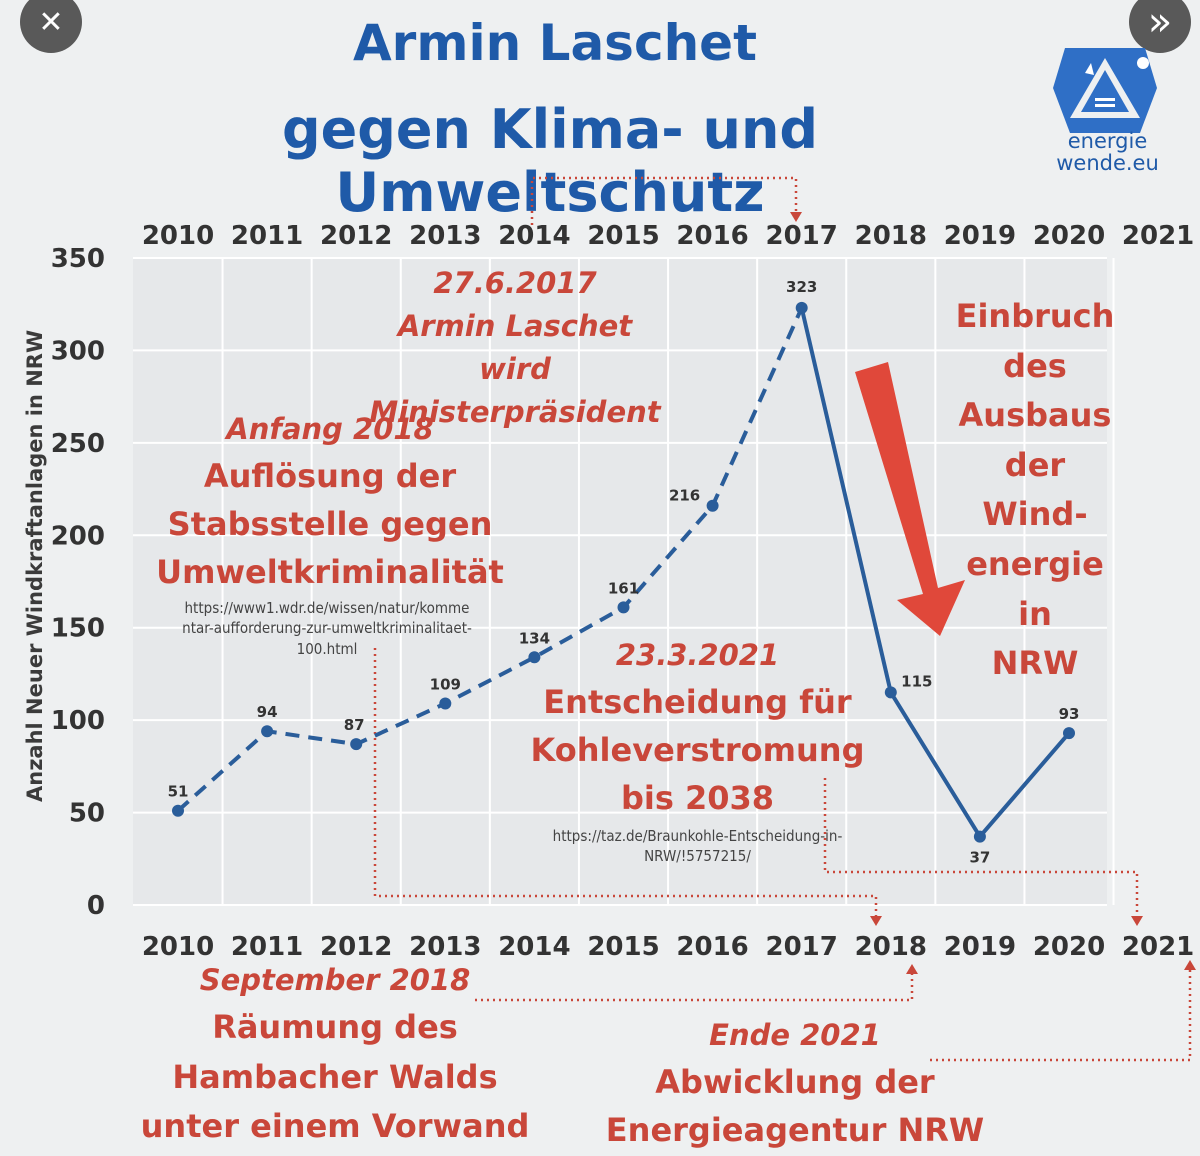 The height and width of the screenshot is (1156, 1200). Describe the element at coordinates (623, 588) in the screenshot. I see `data-label-2015: 161` at that location.